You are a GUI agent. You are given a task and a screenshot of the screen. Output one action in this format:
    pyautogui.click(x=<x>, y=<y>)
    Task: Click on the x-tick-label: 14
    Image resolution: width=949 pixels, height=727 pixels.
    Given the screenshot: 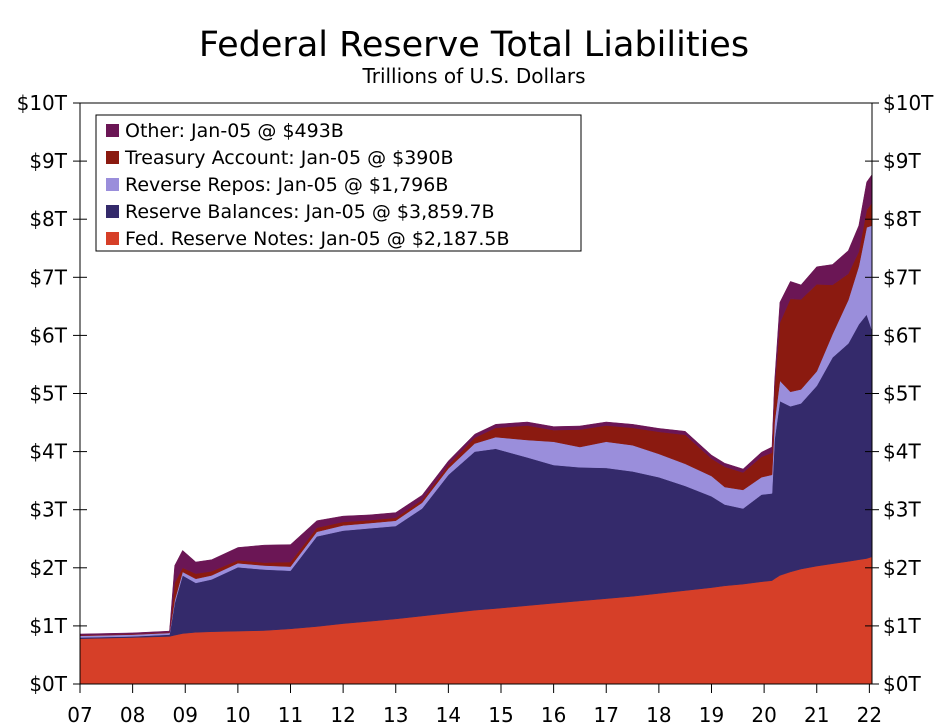 What is the action you would take?
    pyautogui.click(x=448, y=715)
    